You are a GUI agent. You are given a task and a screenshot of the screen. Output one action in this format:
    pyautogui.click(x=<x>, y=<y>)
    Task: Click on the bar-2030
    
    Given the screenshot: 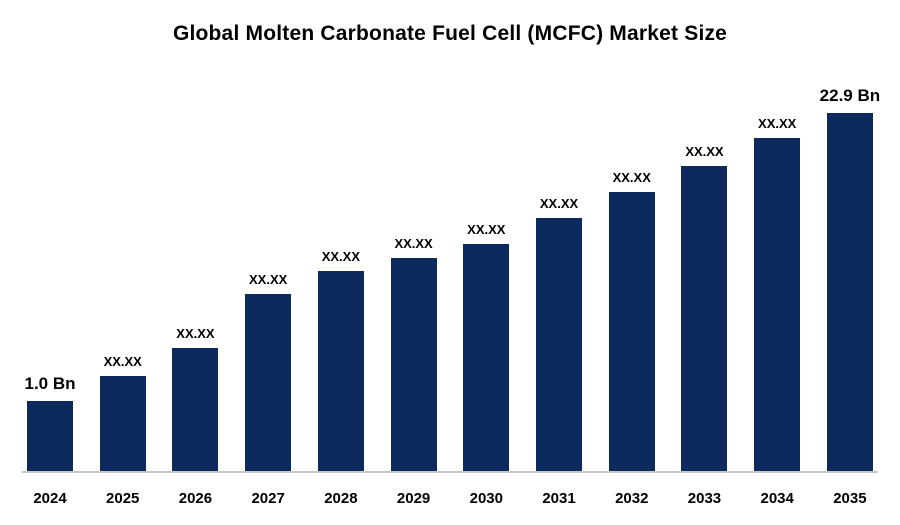 What is the action you would take?
    pyautogui.click(x=486, y=357)
    